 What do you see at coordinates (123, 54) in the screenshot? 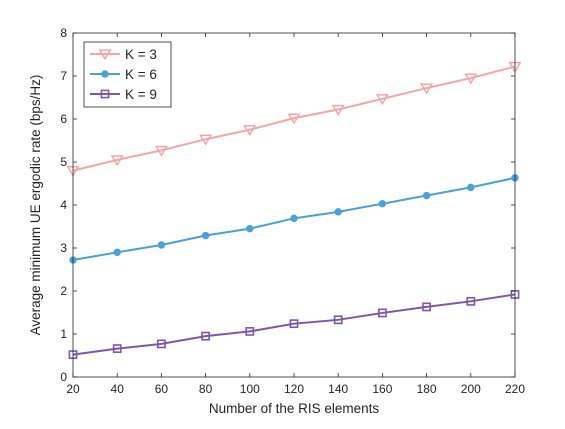
I see `legend-item: K = 3` at bounding box center [123, 54].